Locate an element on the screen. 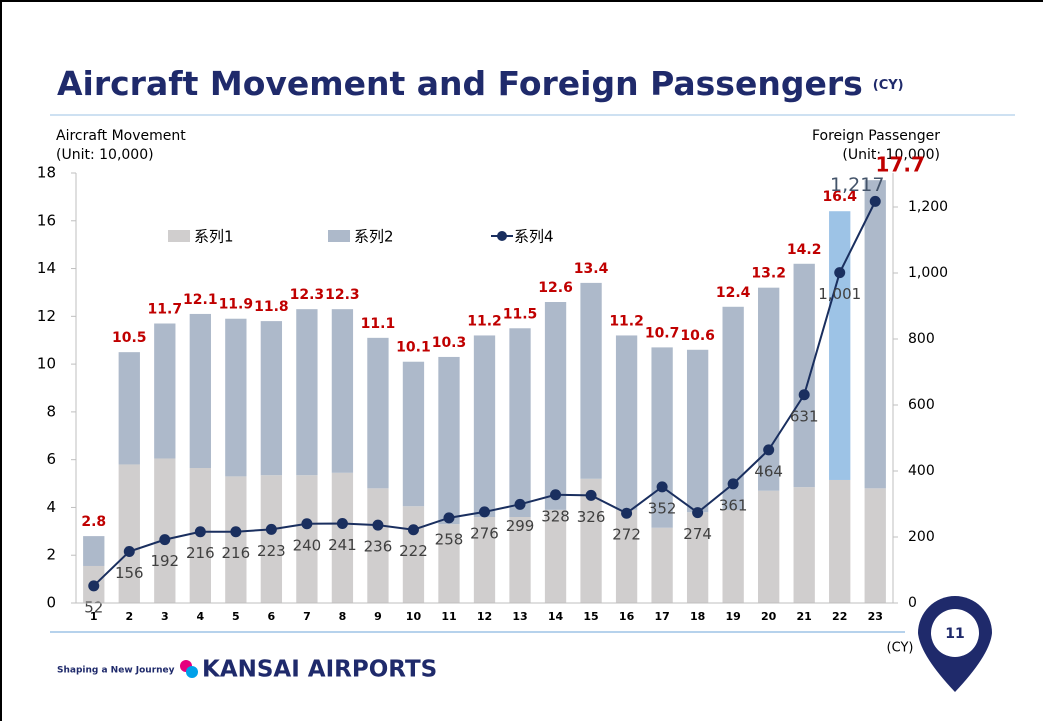  y-tick-label: 6 is located at coordinates (51, 459).